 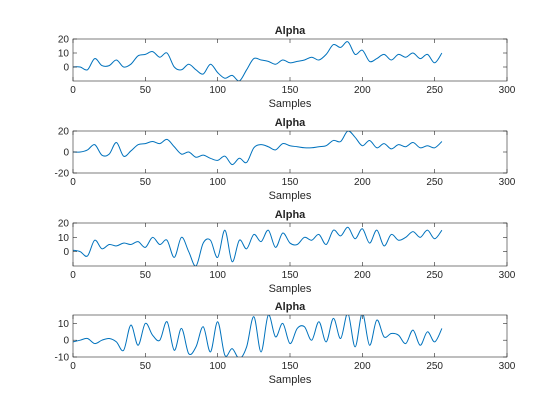 What do you see at coordinates (62, 174) in the screenshot?
I see `y-tick-label: -20` at bounding box center [62, 174].